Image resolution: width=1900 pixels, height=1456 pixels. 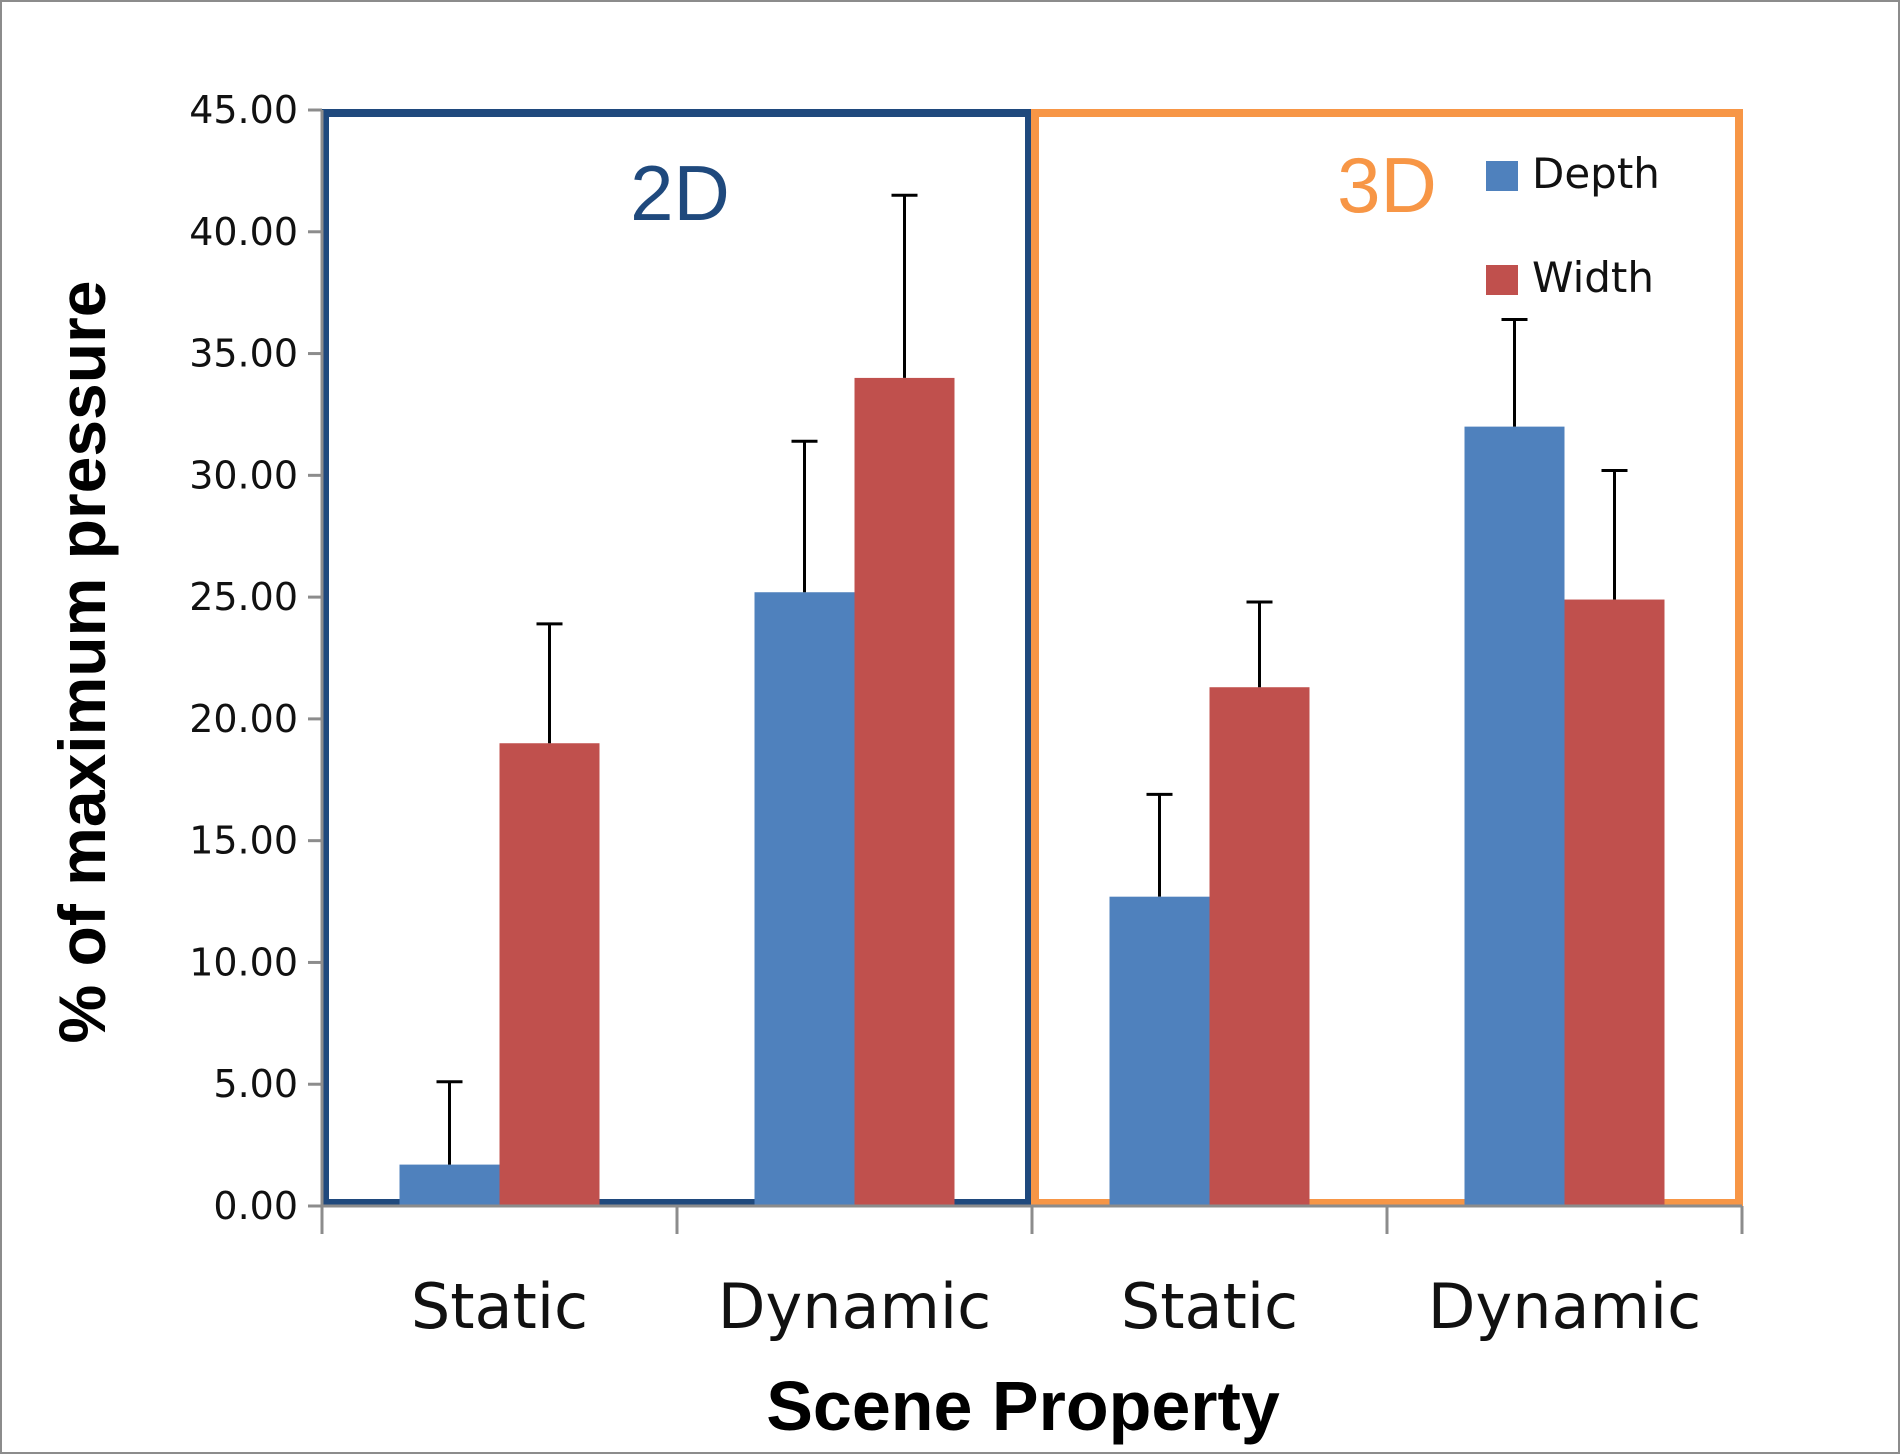 I want to click on y-tick-label-5: 25.00, so click(x=243, y=597).